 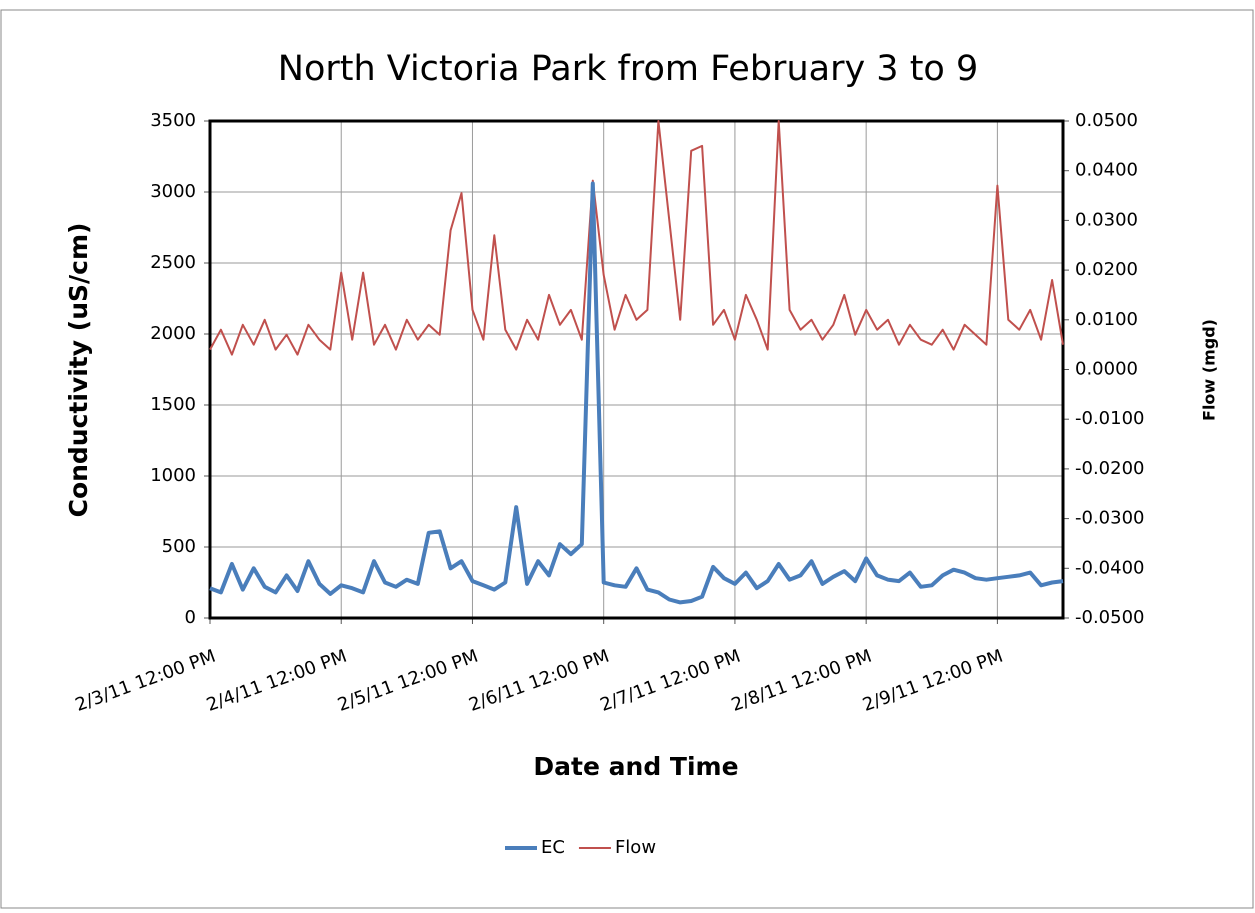 What do you see at coordinates (635, 766) in the screenshot?
I see `x-axis-label: Date and Time` at bounding box center [635, 766].